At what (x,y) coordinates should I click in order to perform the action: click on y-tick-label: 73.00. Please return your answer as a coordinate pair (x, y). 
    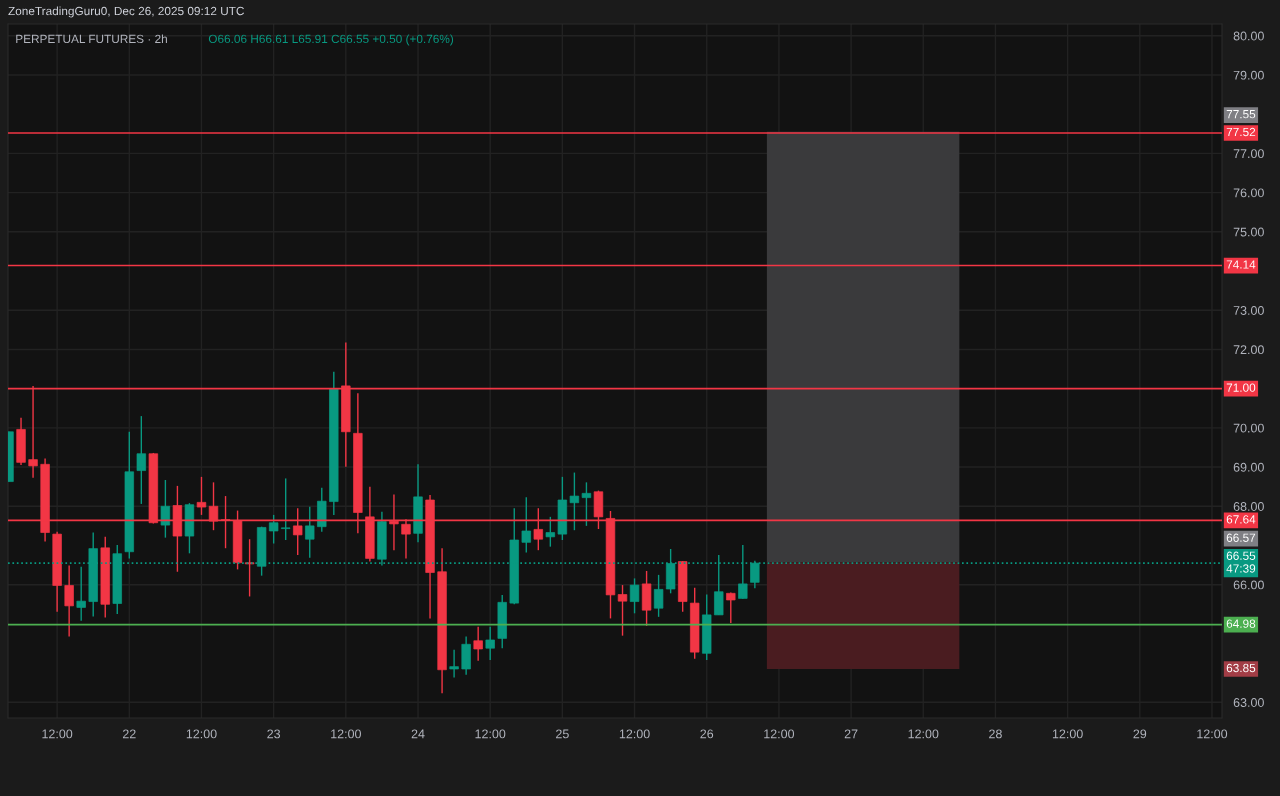
    Looking at the image, I should click on (1248, 310).